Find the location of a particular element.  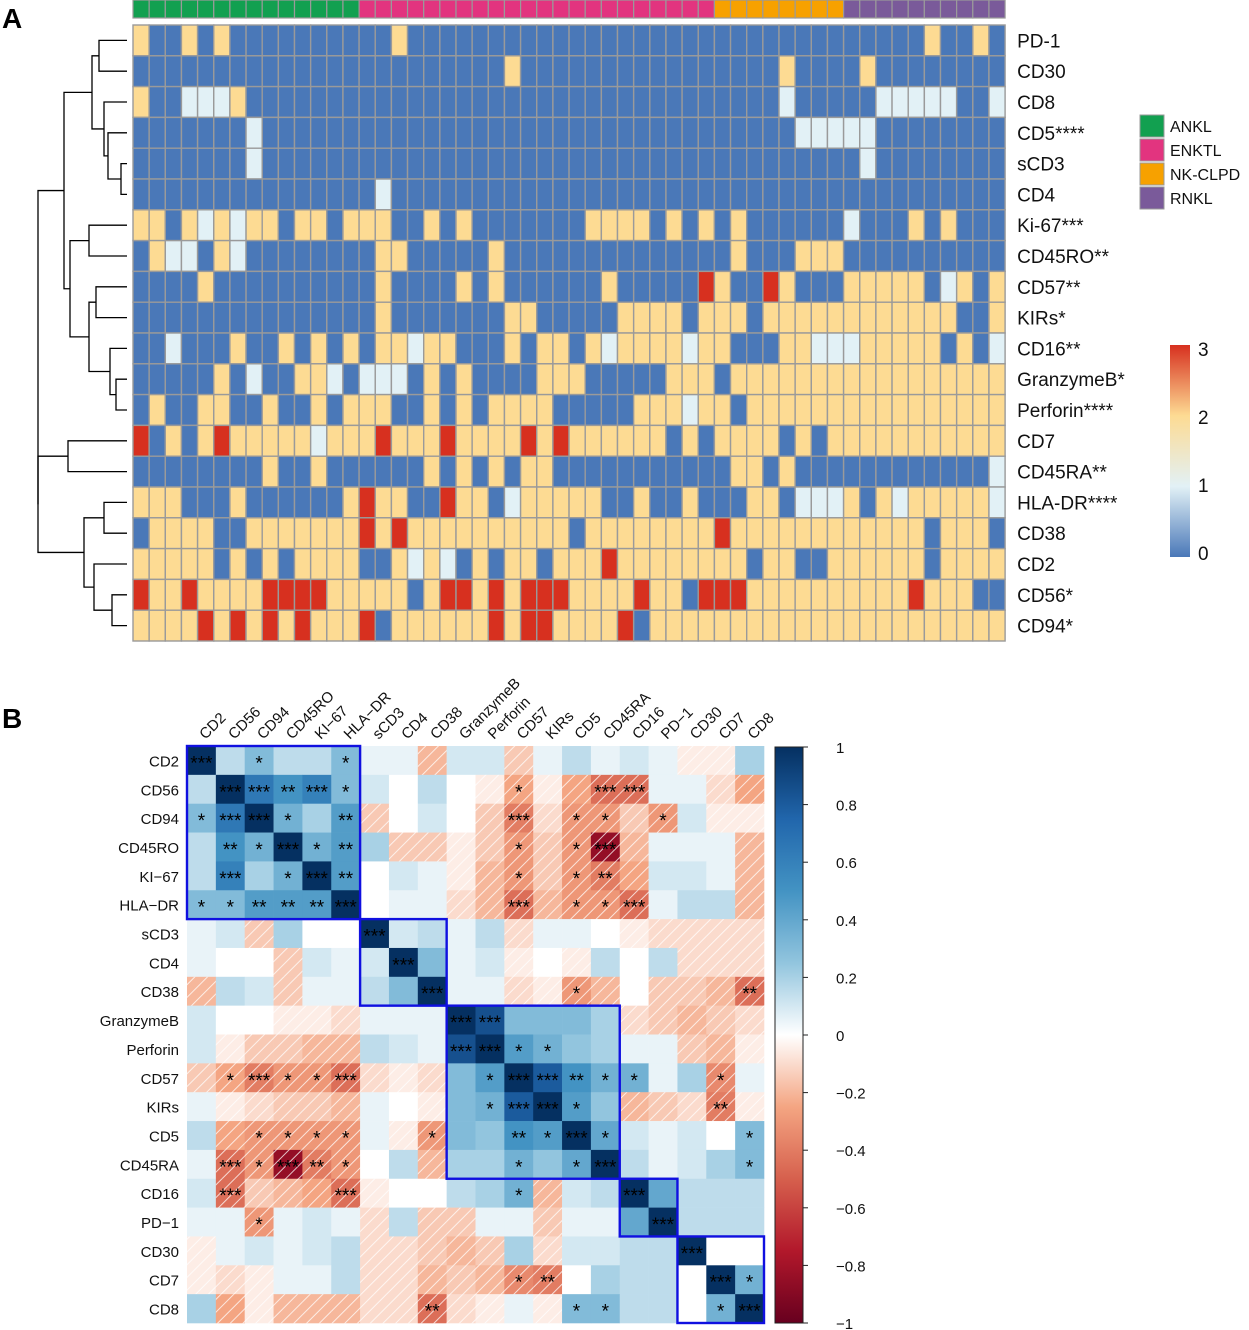

corr-row-label: CD57 is located at coordinates (160, 1079).